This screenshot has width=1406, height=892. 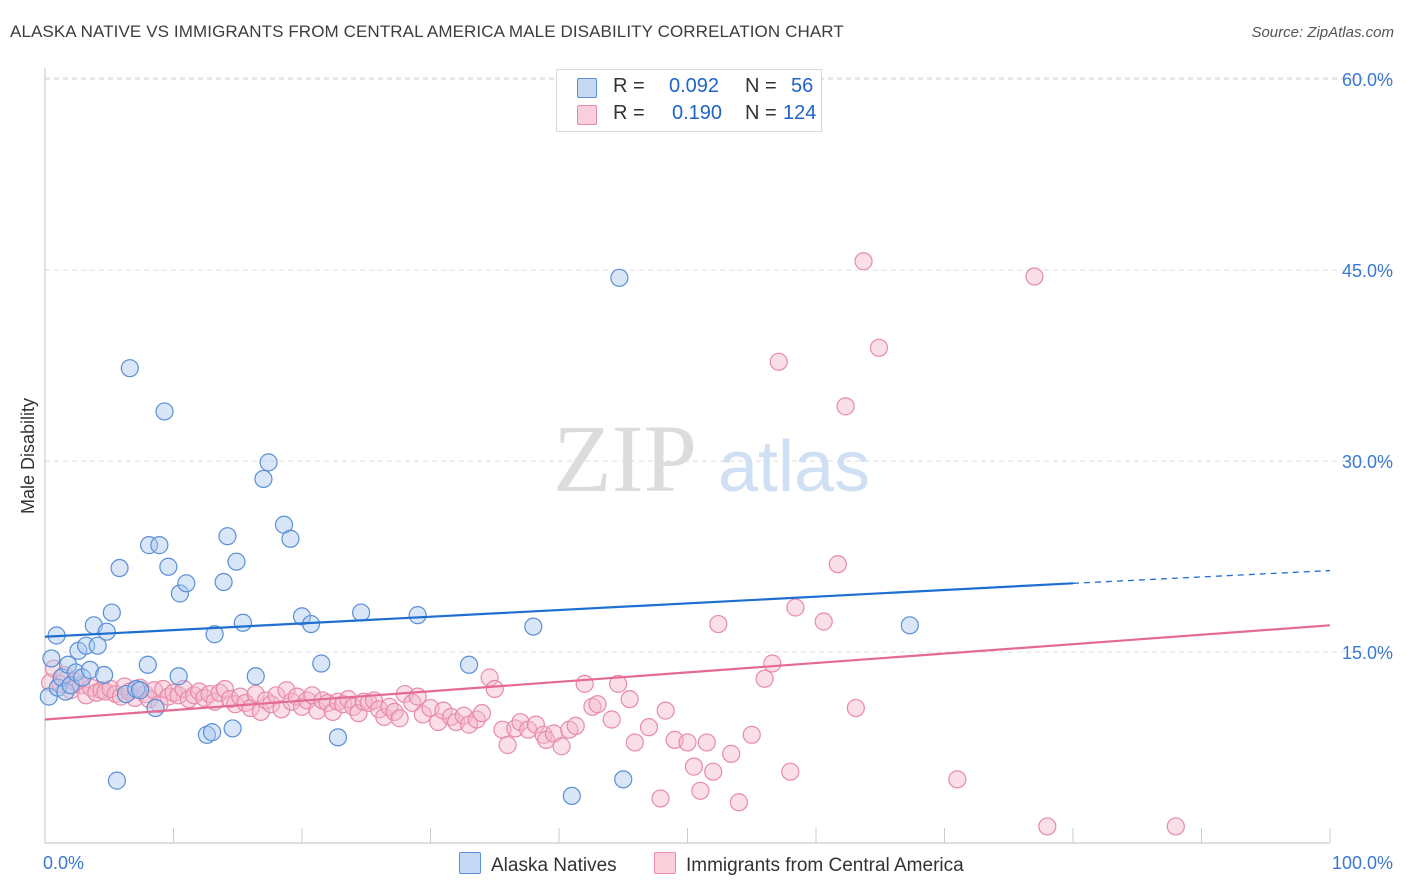 I want to click on bottom-legend-label: Alaska Natives, so click(x=554, y=865).